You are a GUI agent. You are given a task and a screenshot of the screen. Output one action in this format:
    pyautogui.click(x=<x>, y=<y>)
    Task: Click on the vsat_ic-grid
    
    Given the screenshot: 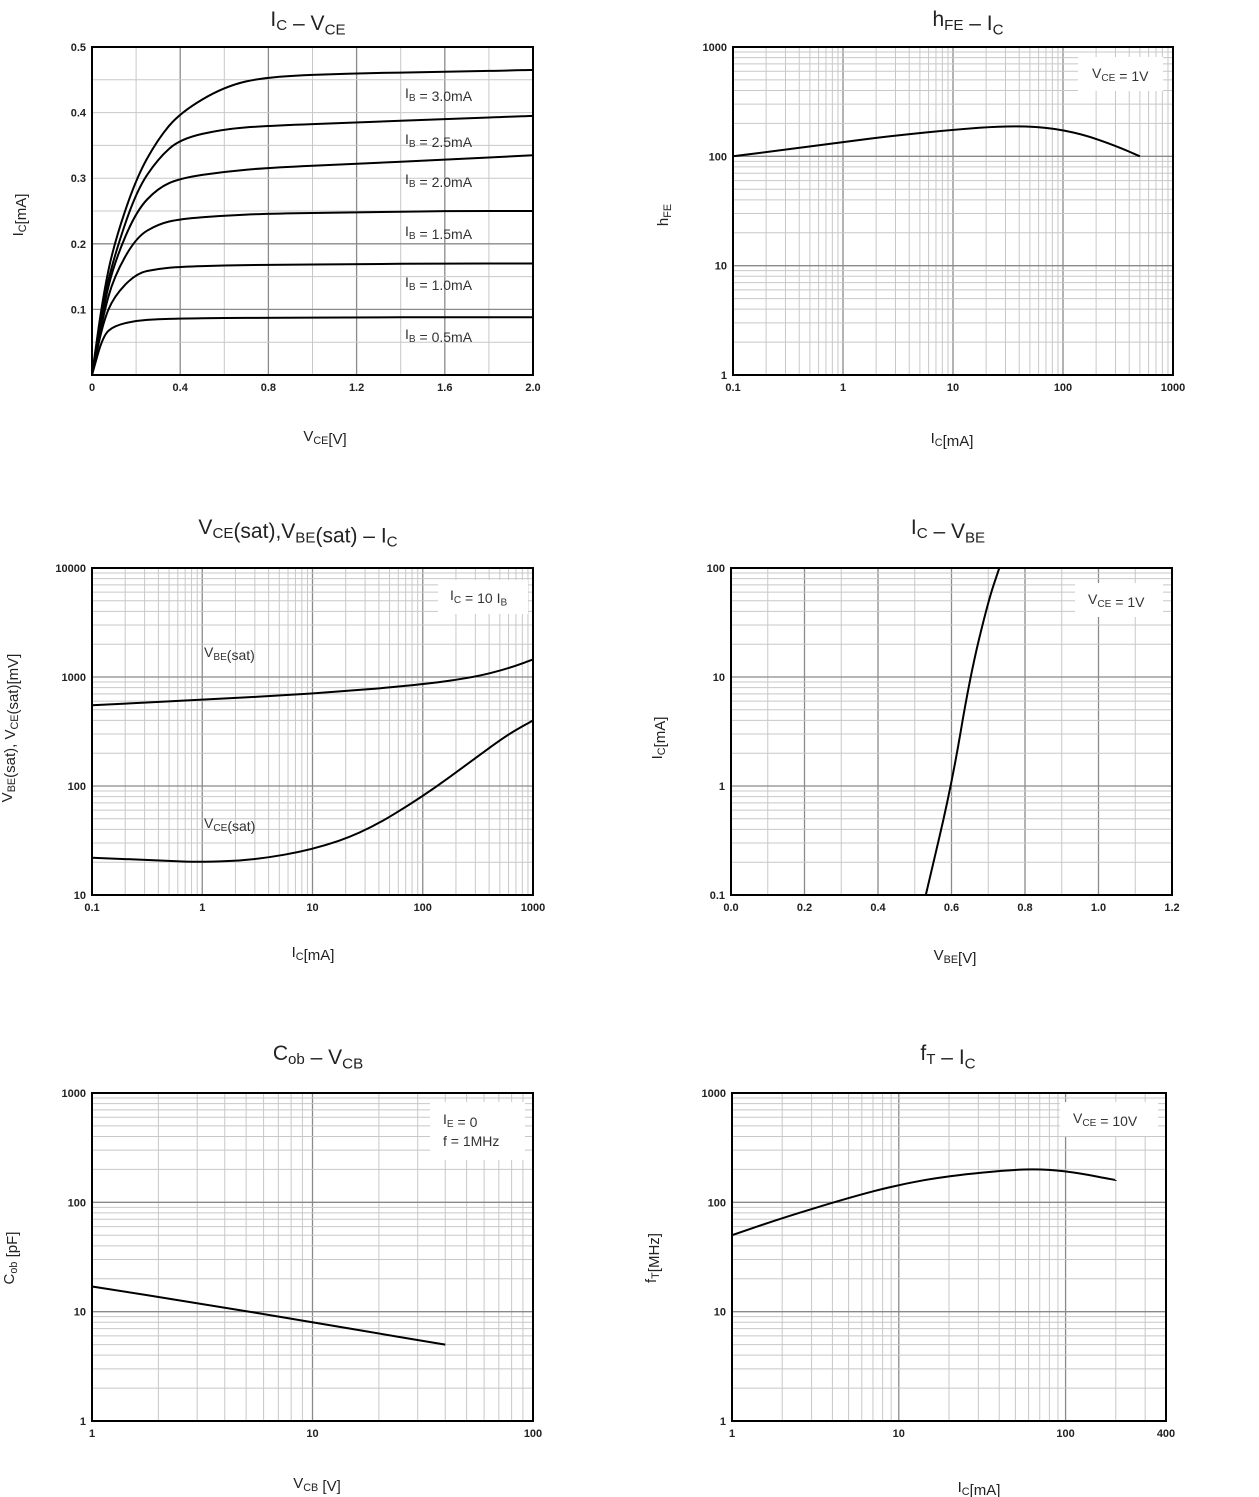 What is the action you would take?
    pyautogui.click(x=312, y=731)
    